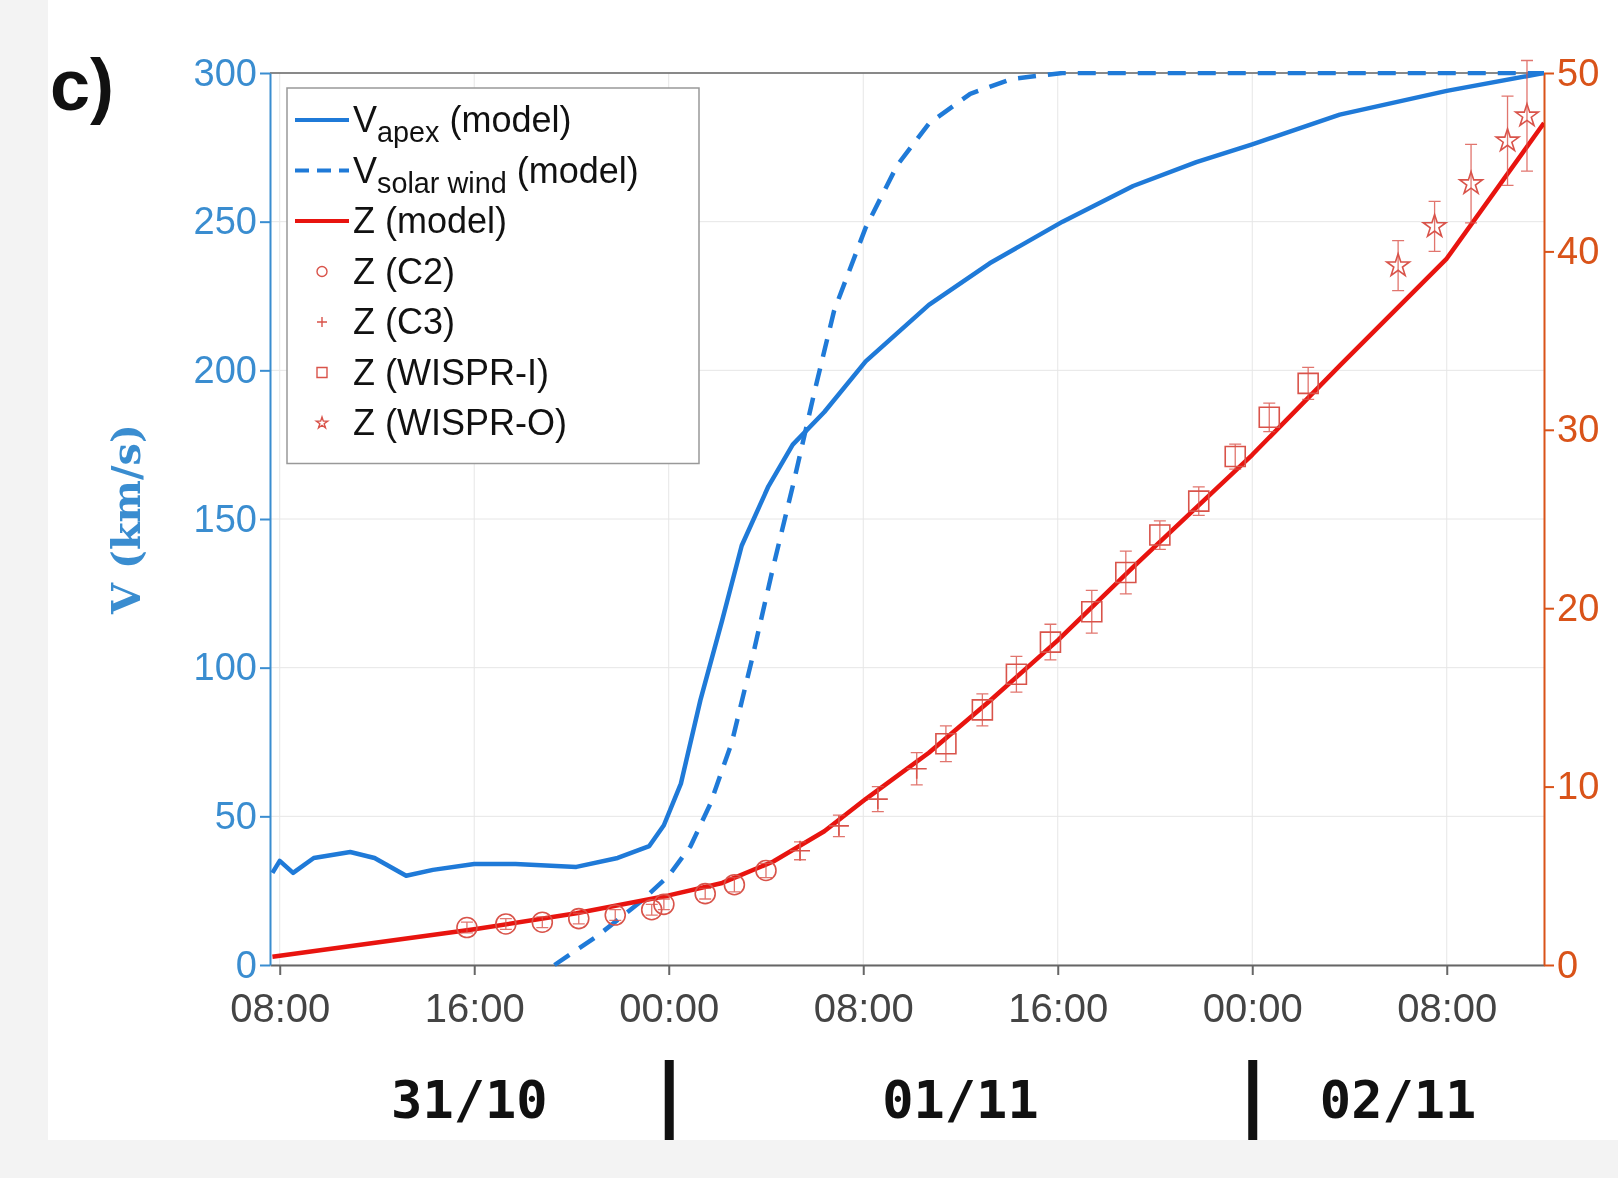 This screenshot has height=1178, width=1618. What do you see at coordinates (225, 72) in the screenshot?
I see `y-tick-label: 300` at bounding box center [225, 72].